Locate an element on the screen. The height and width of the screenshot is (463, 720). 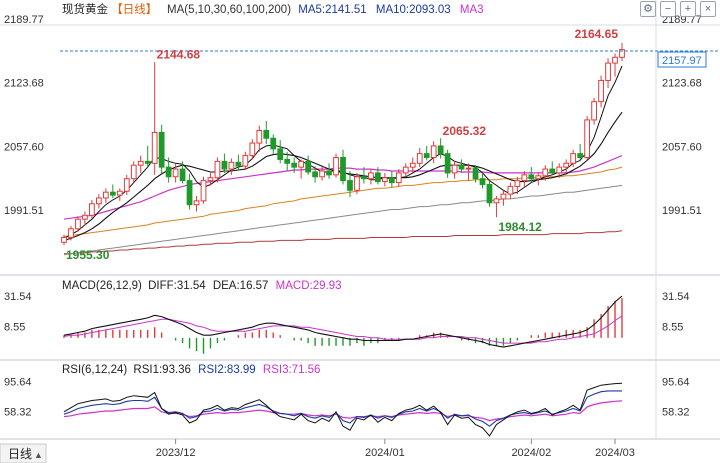
rsi2-line is located at coordinates (342, 408).